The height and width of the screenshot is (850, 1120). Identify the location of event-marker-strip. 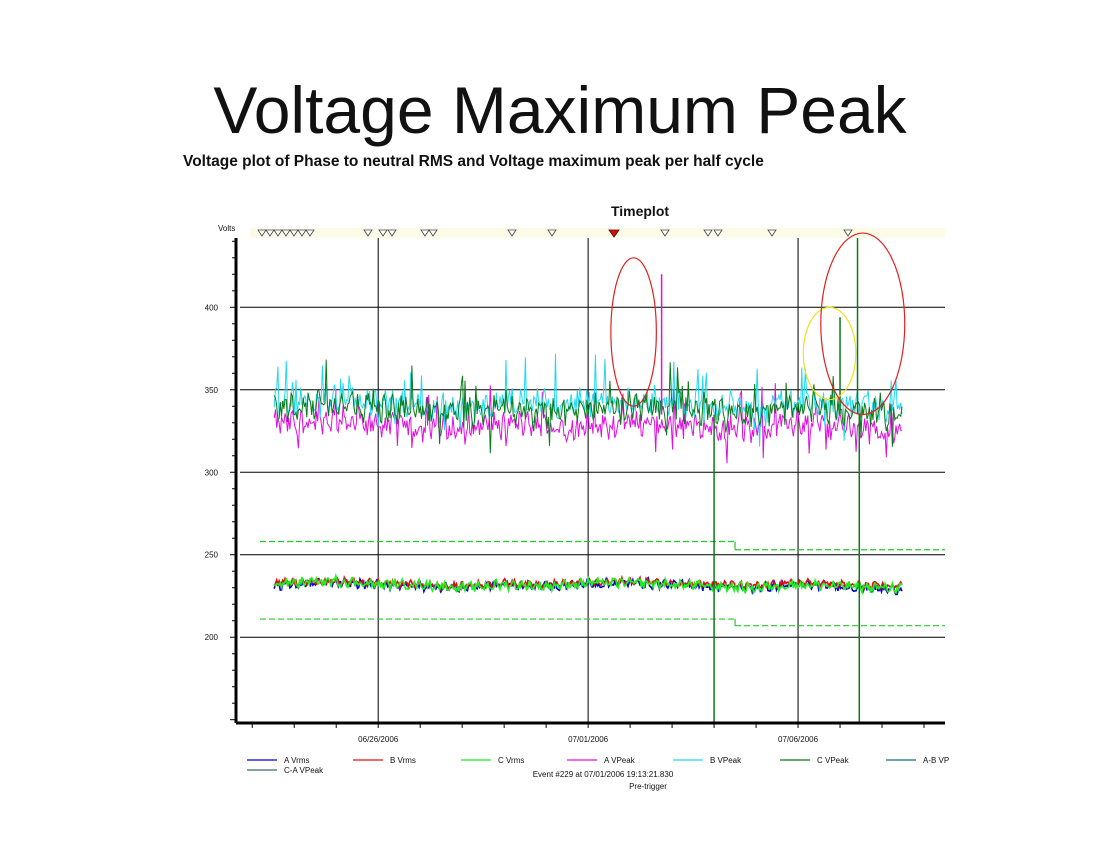
(597, 233).